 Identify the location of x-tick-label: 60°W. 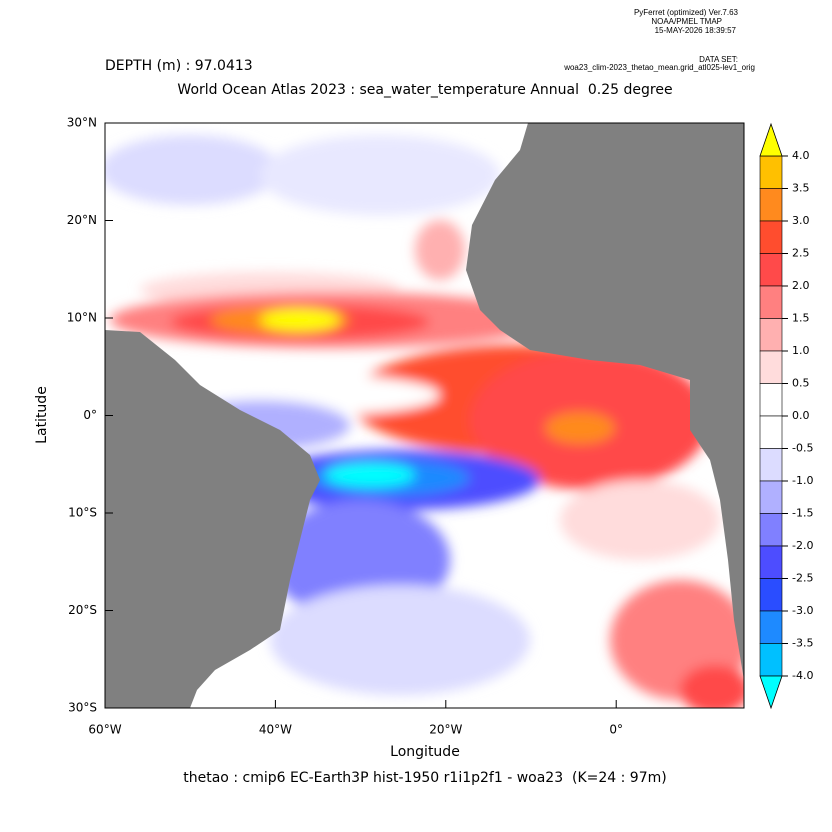
(104, 730).